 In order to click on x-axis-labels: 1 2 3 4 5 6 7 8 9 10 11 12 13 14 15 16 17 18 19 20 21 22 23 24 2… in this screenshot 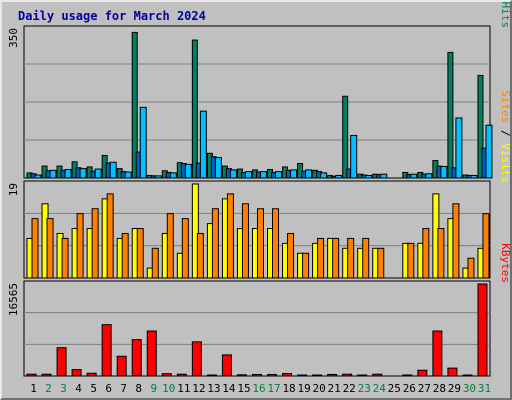, I will do `click(260, 388)`.